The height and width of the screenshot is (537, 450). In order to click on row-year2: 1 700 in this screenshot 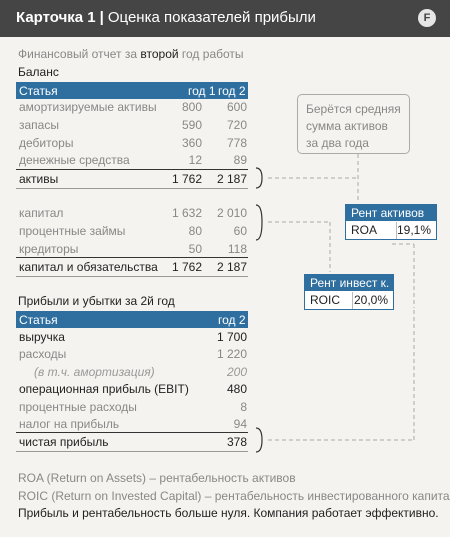, I will do `click(231, 337)`.